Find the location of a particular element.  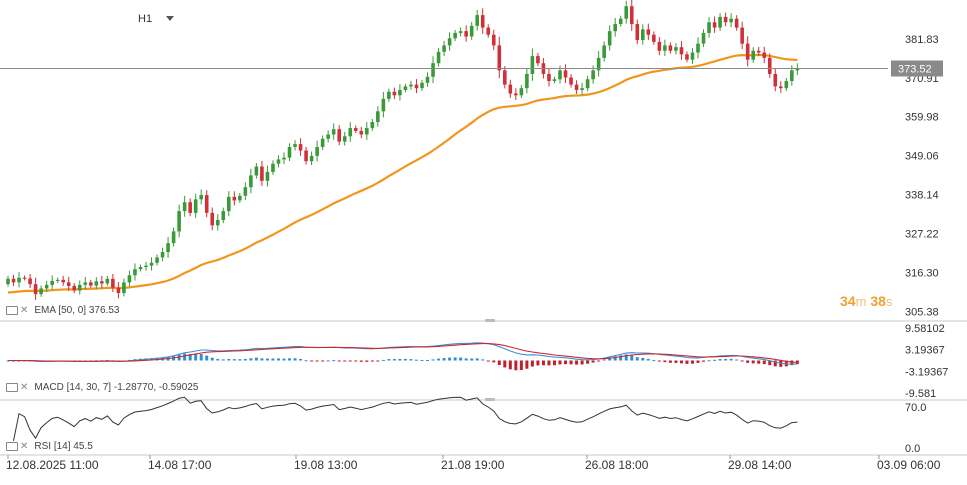

current-price-value: 373.52 is located at coordinates (915, 70).